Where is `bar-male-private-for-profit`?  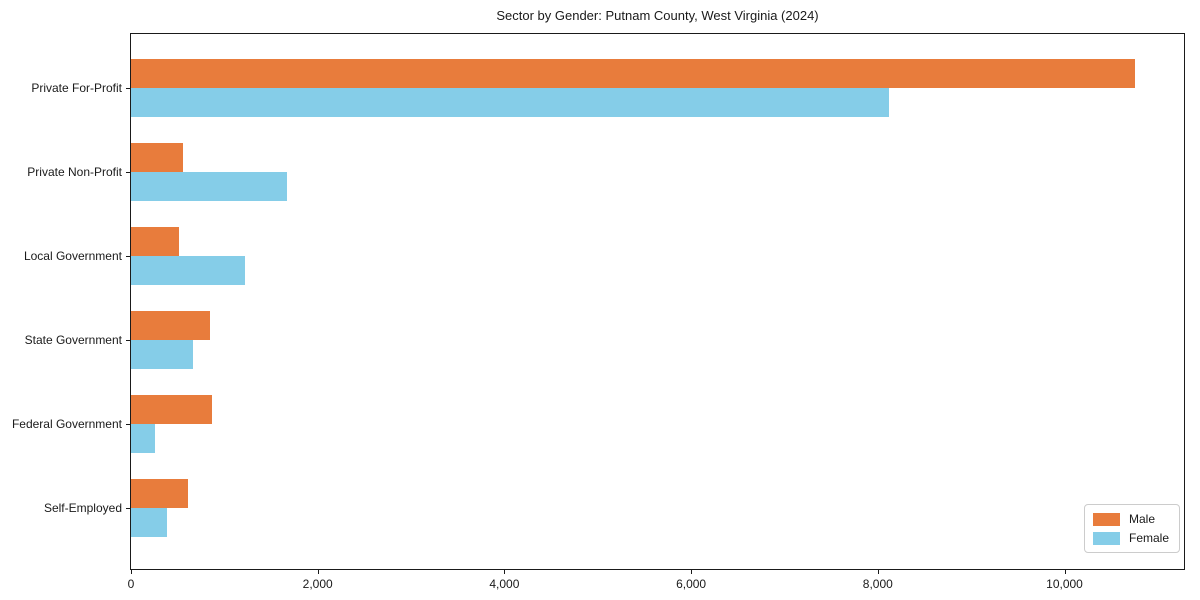
bar-male-private-for-profit is located at coordinates (633, 73).